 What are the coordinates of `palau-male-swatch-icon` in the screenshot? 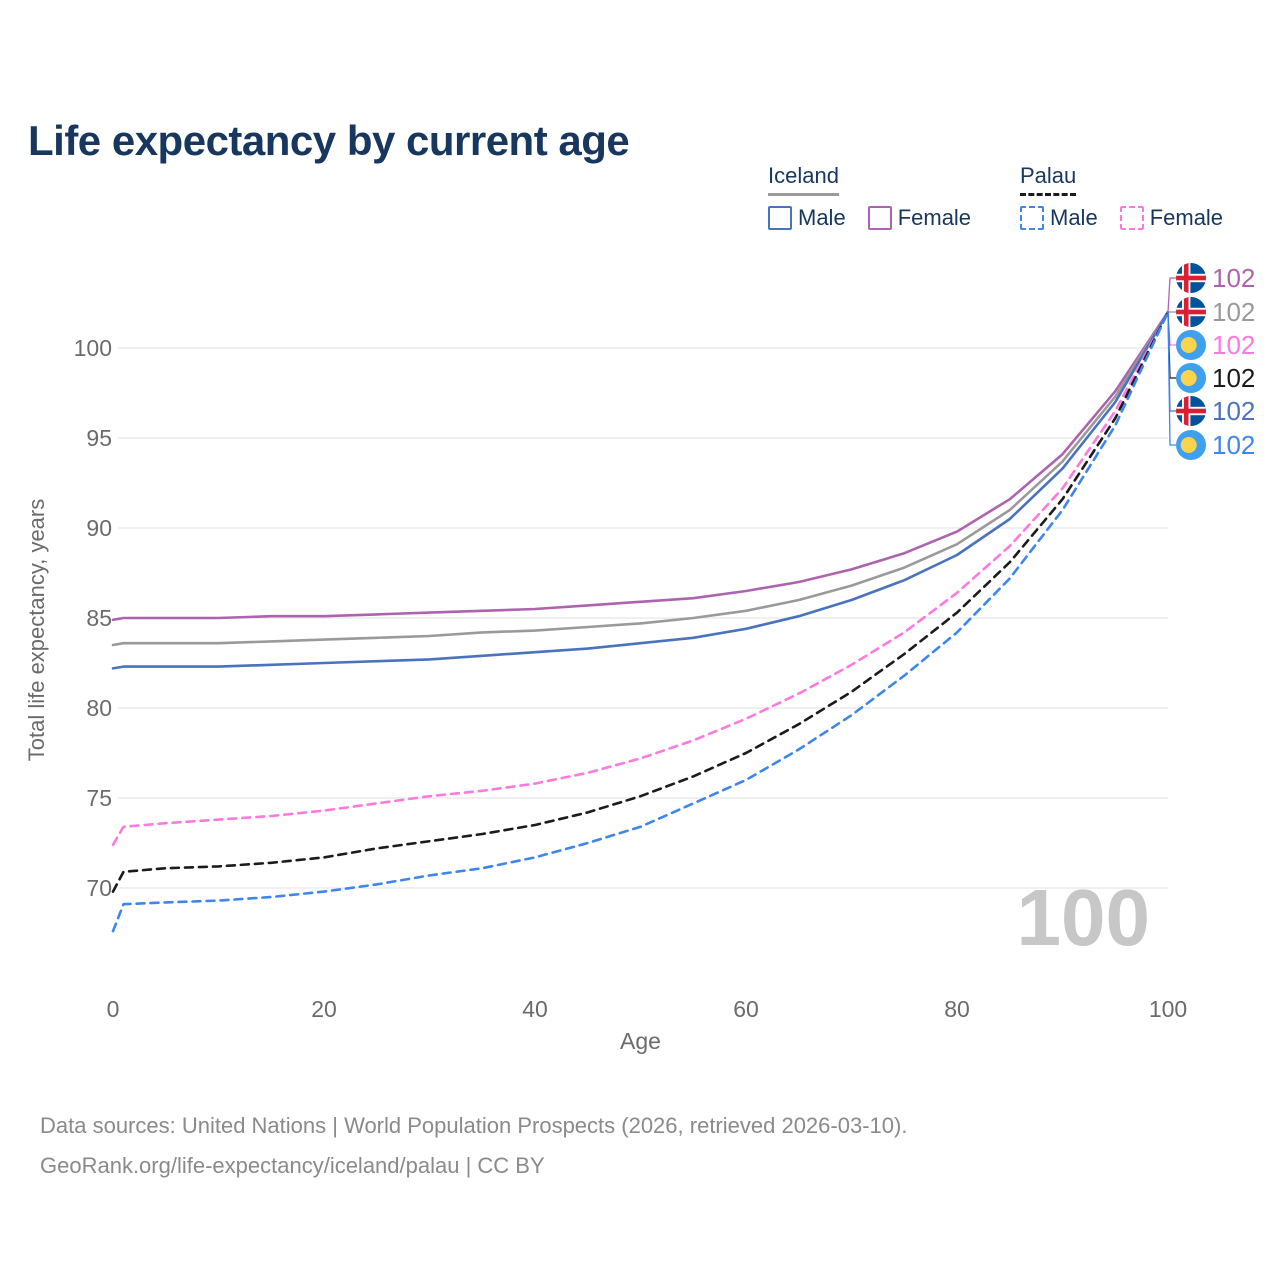 It's located at (1032, 218).